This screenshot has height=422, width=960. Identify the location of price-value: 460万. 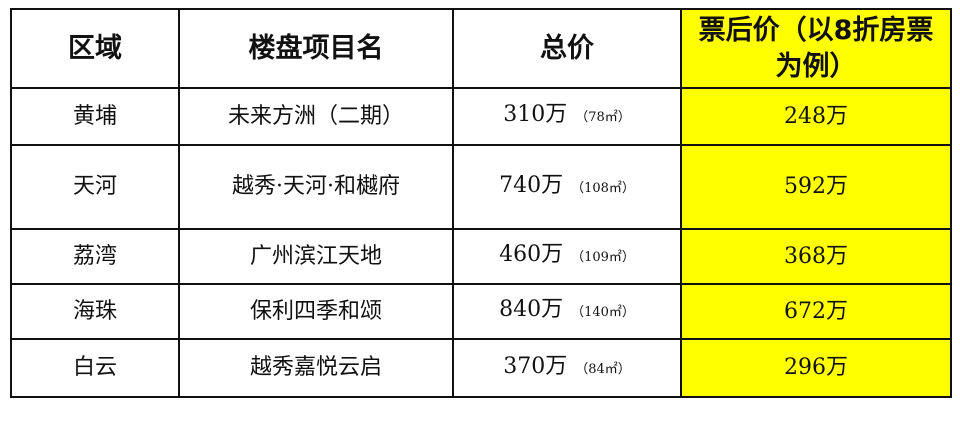
(531, 254).